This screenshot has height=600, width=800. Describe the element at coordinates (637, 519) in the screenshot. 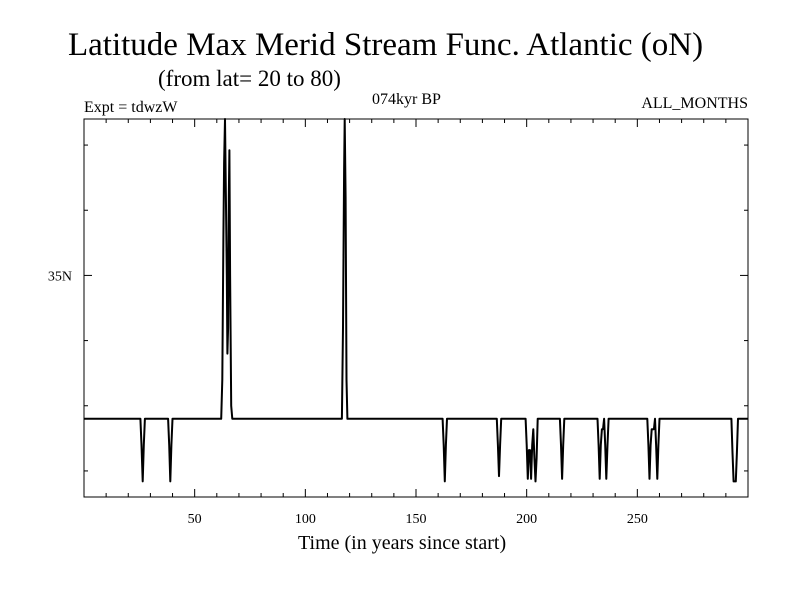

I see `x-tick-label: 250` at that location.